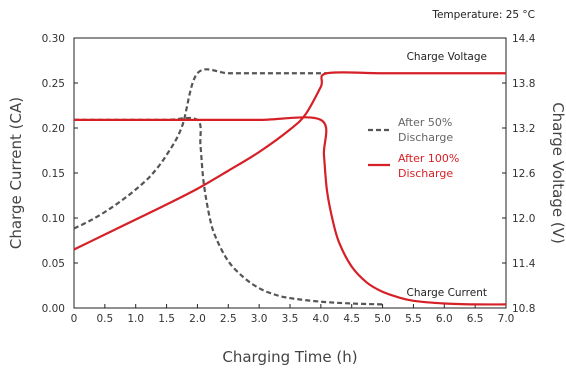  Describe the element at coordinates (523, 219) in the screenshot. I see `right-tick-label: 12.0` at that location.